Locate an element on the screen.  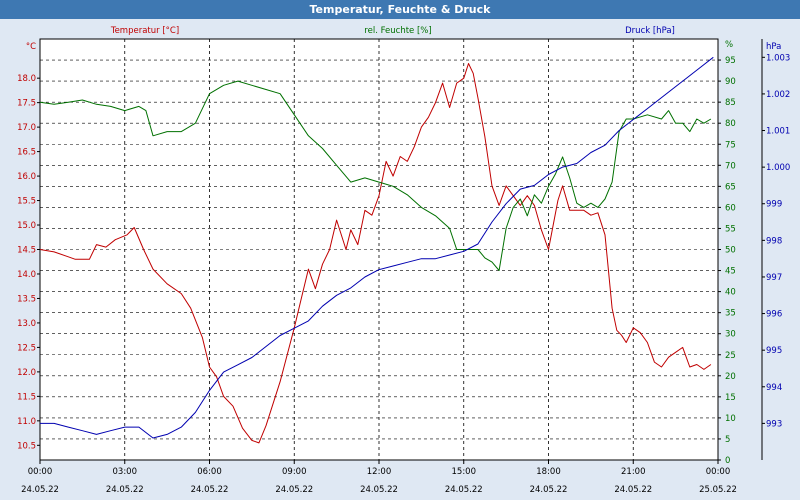
pressure-tick-label: 994 is located at coordinates (774, 388).